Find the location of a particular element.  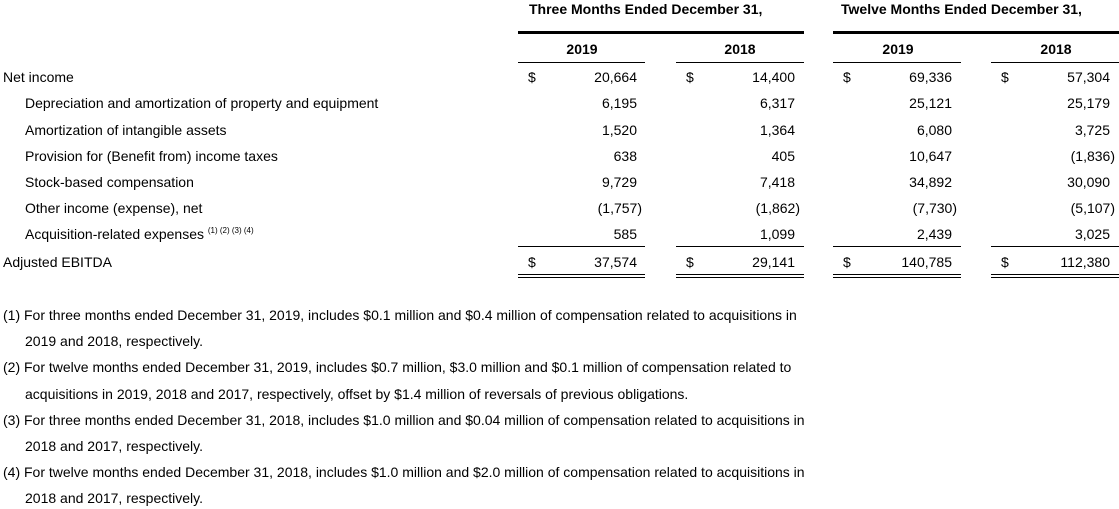

cell-value: 6,195 is located at coordinates (619, 103).